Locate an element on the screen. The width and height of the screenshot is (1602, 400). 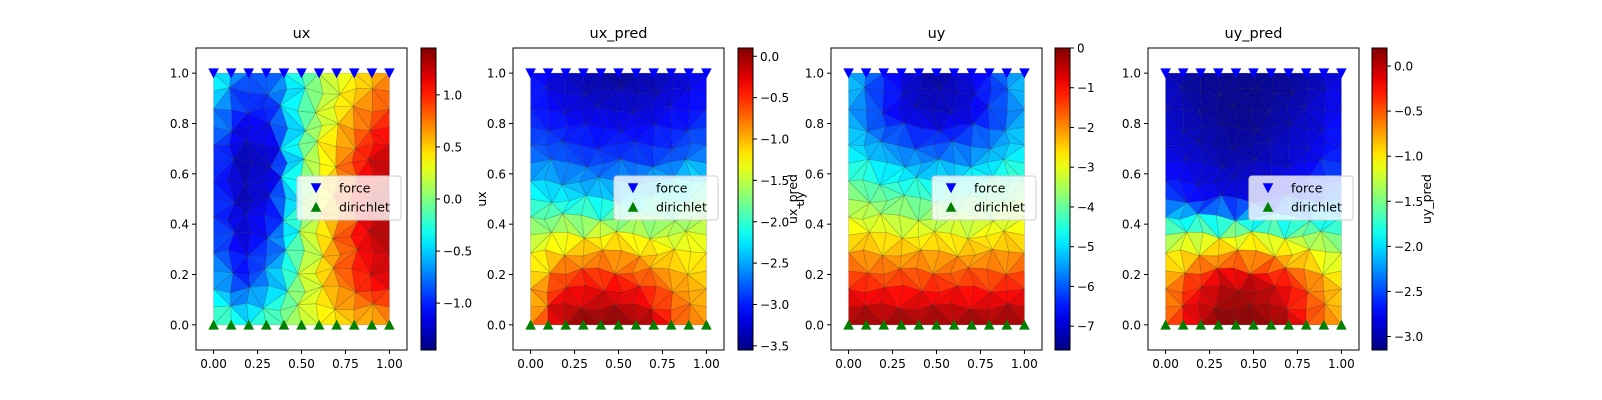
colorbar-tick-label: −3.5 is located at coordinates (774, 346).